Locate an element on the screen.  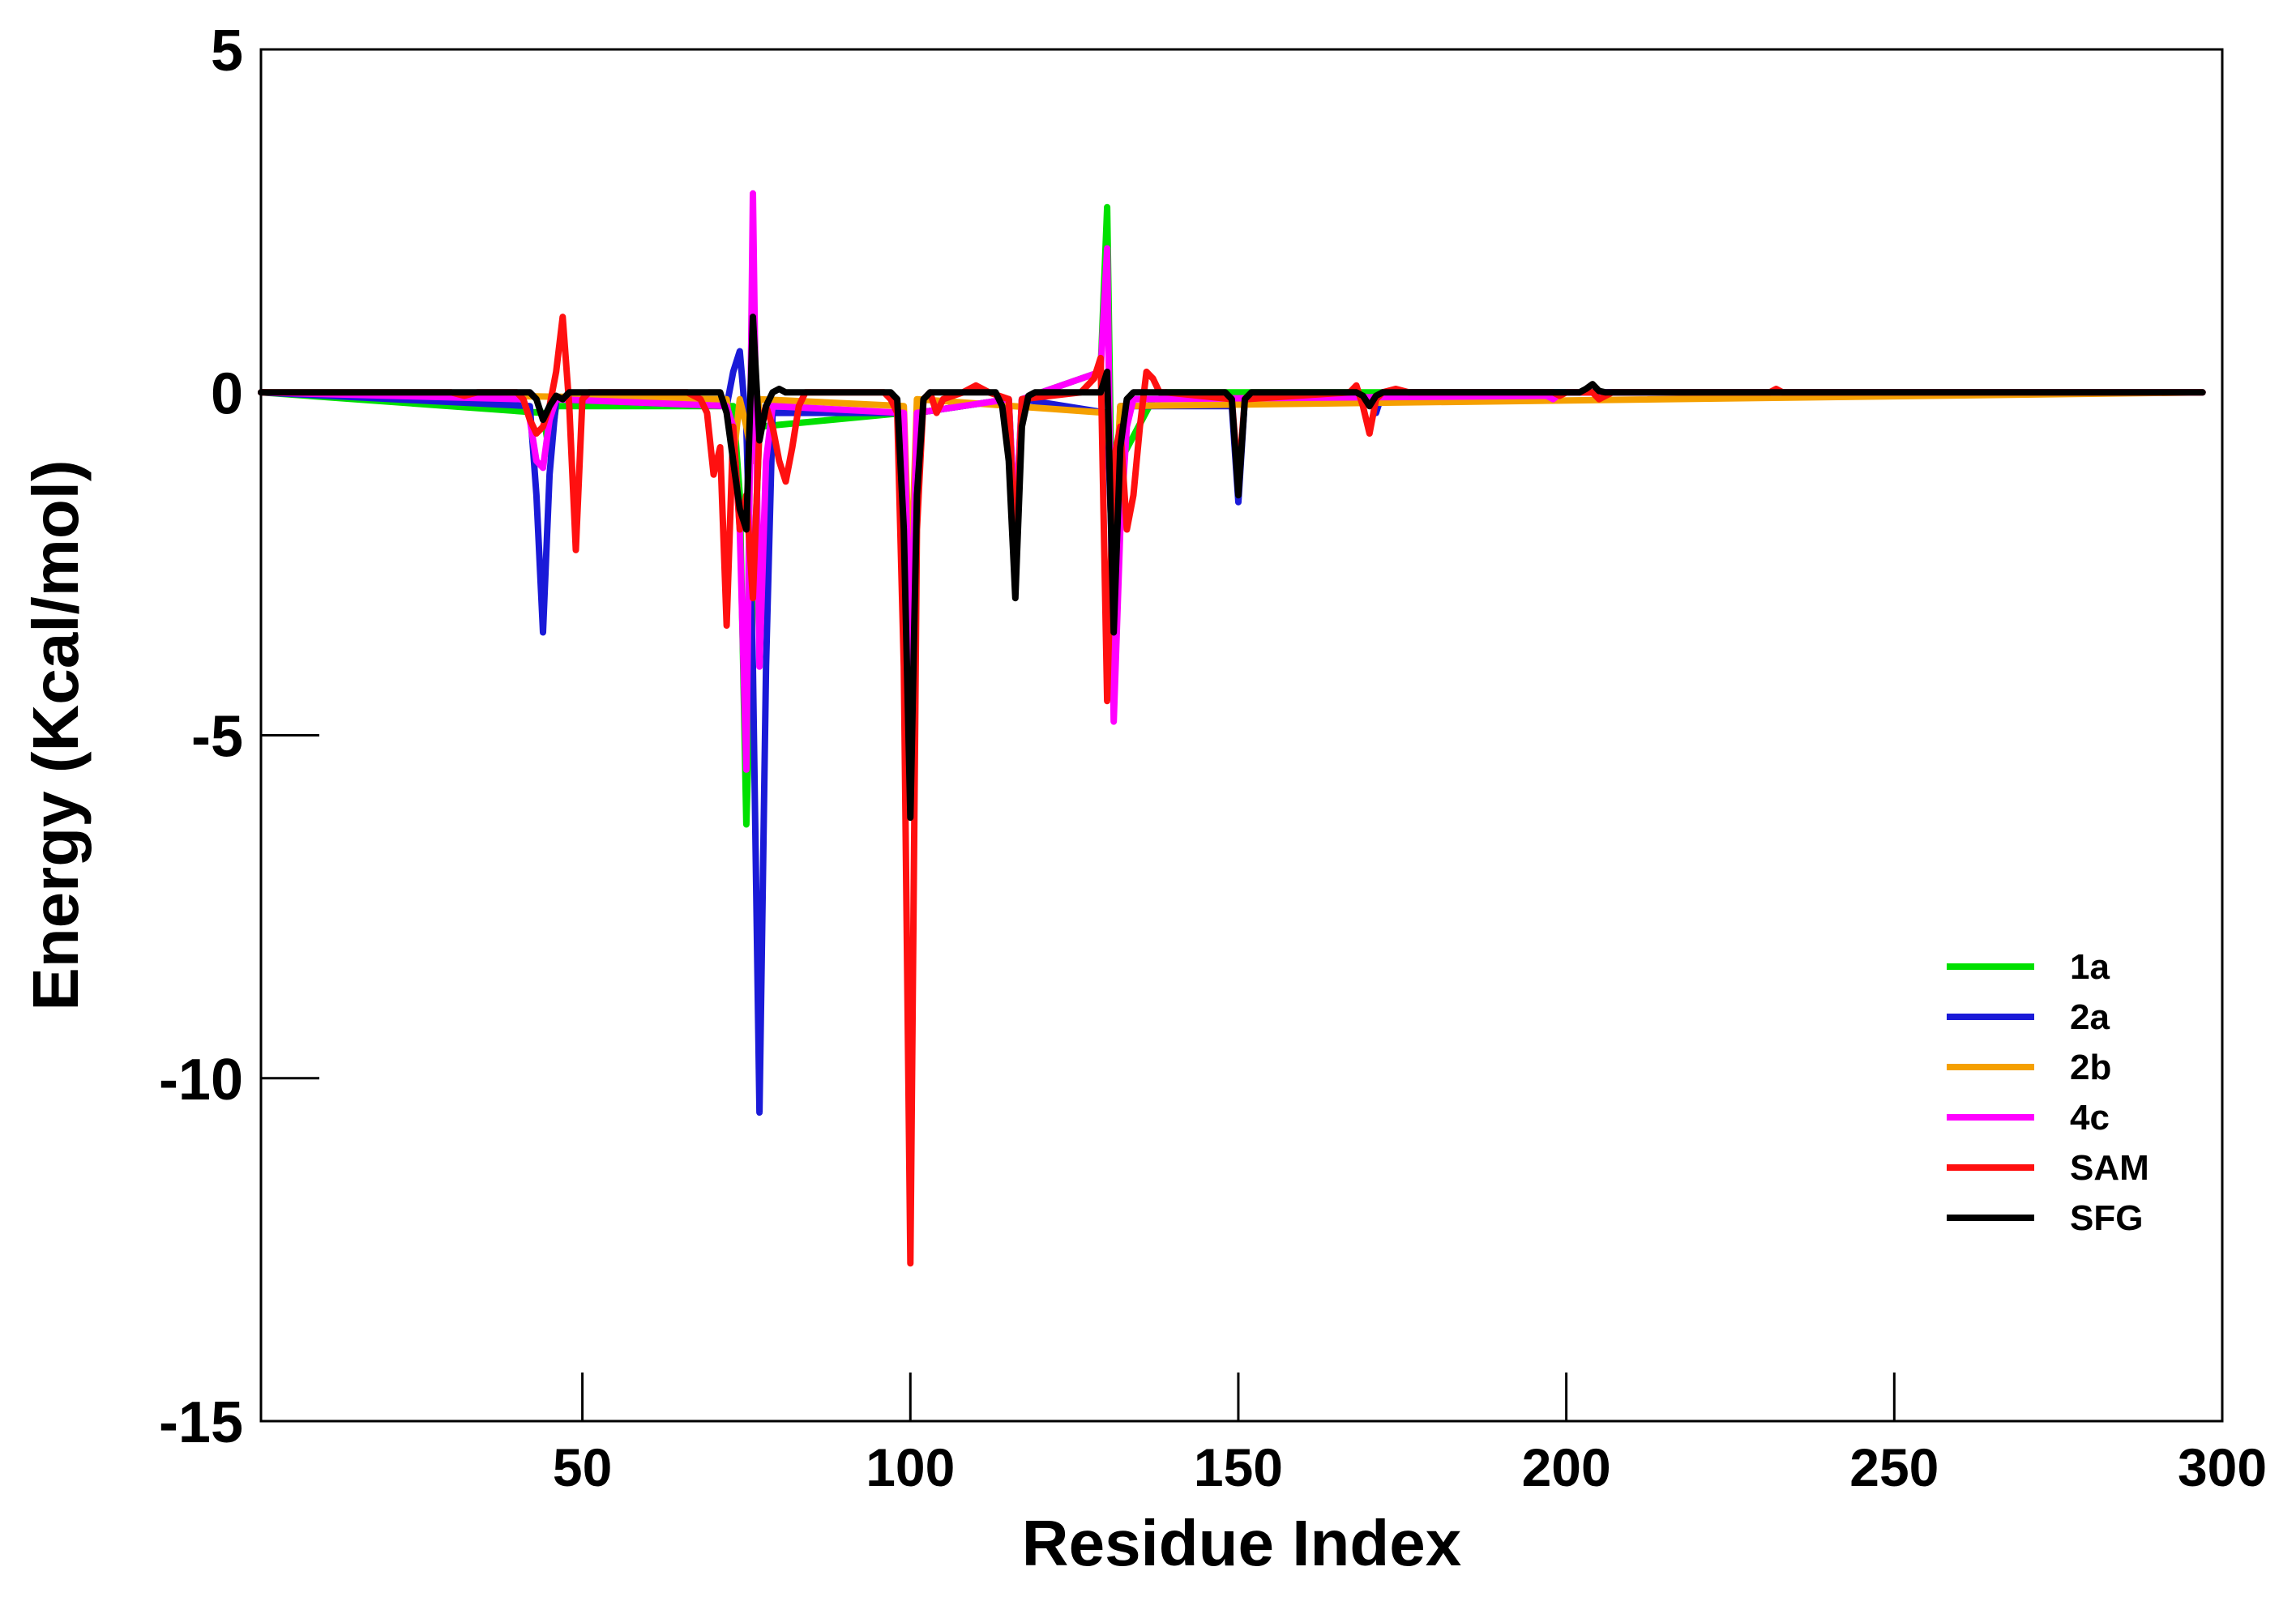
x-tick-label: 200 is located at coordinates (1566, 1467).